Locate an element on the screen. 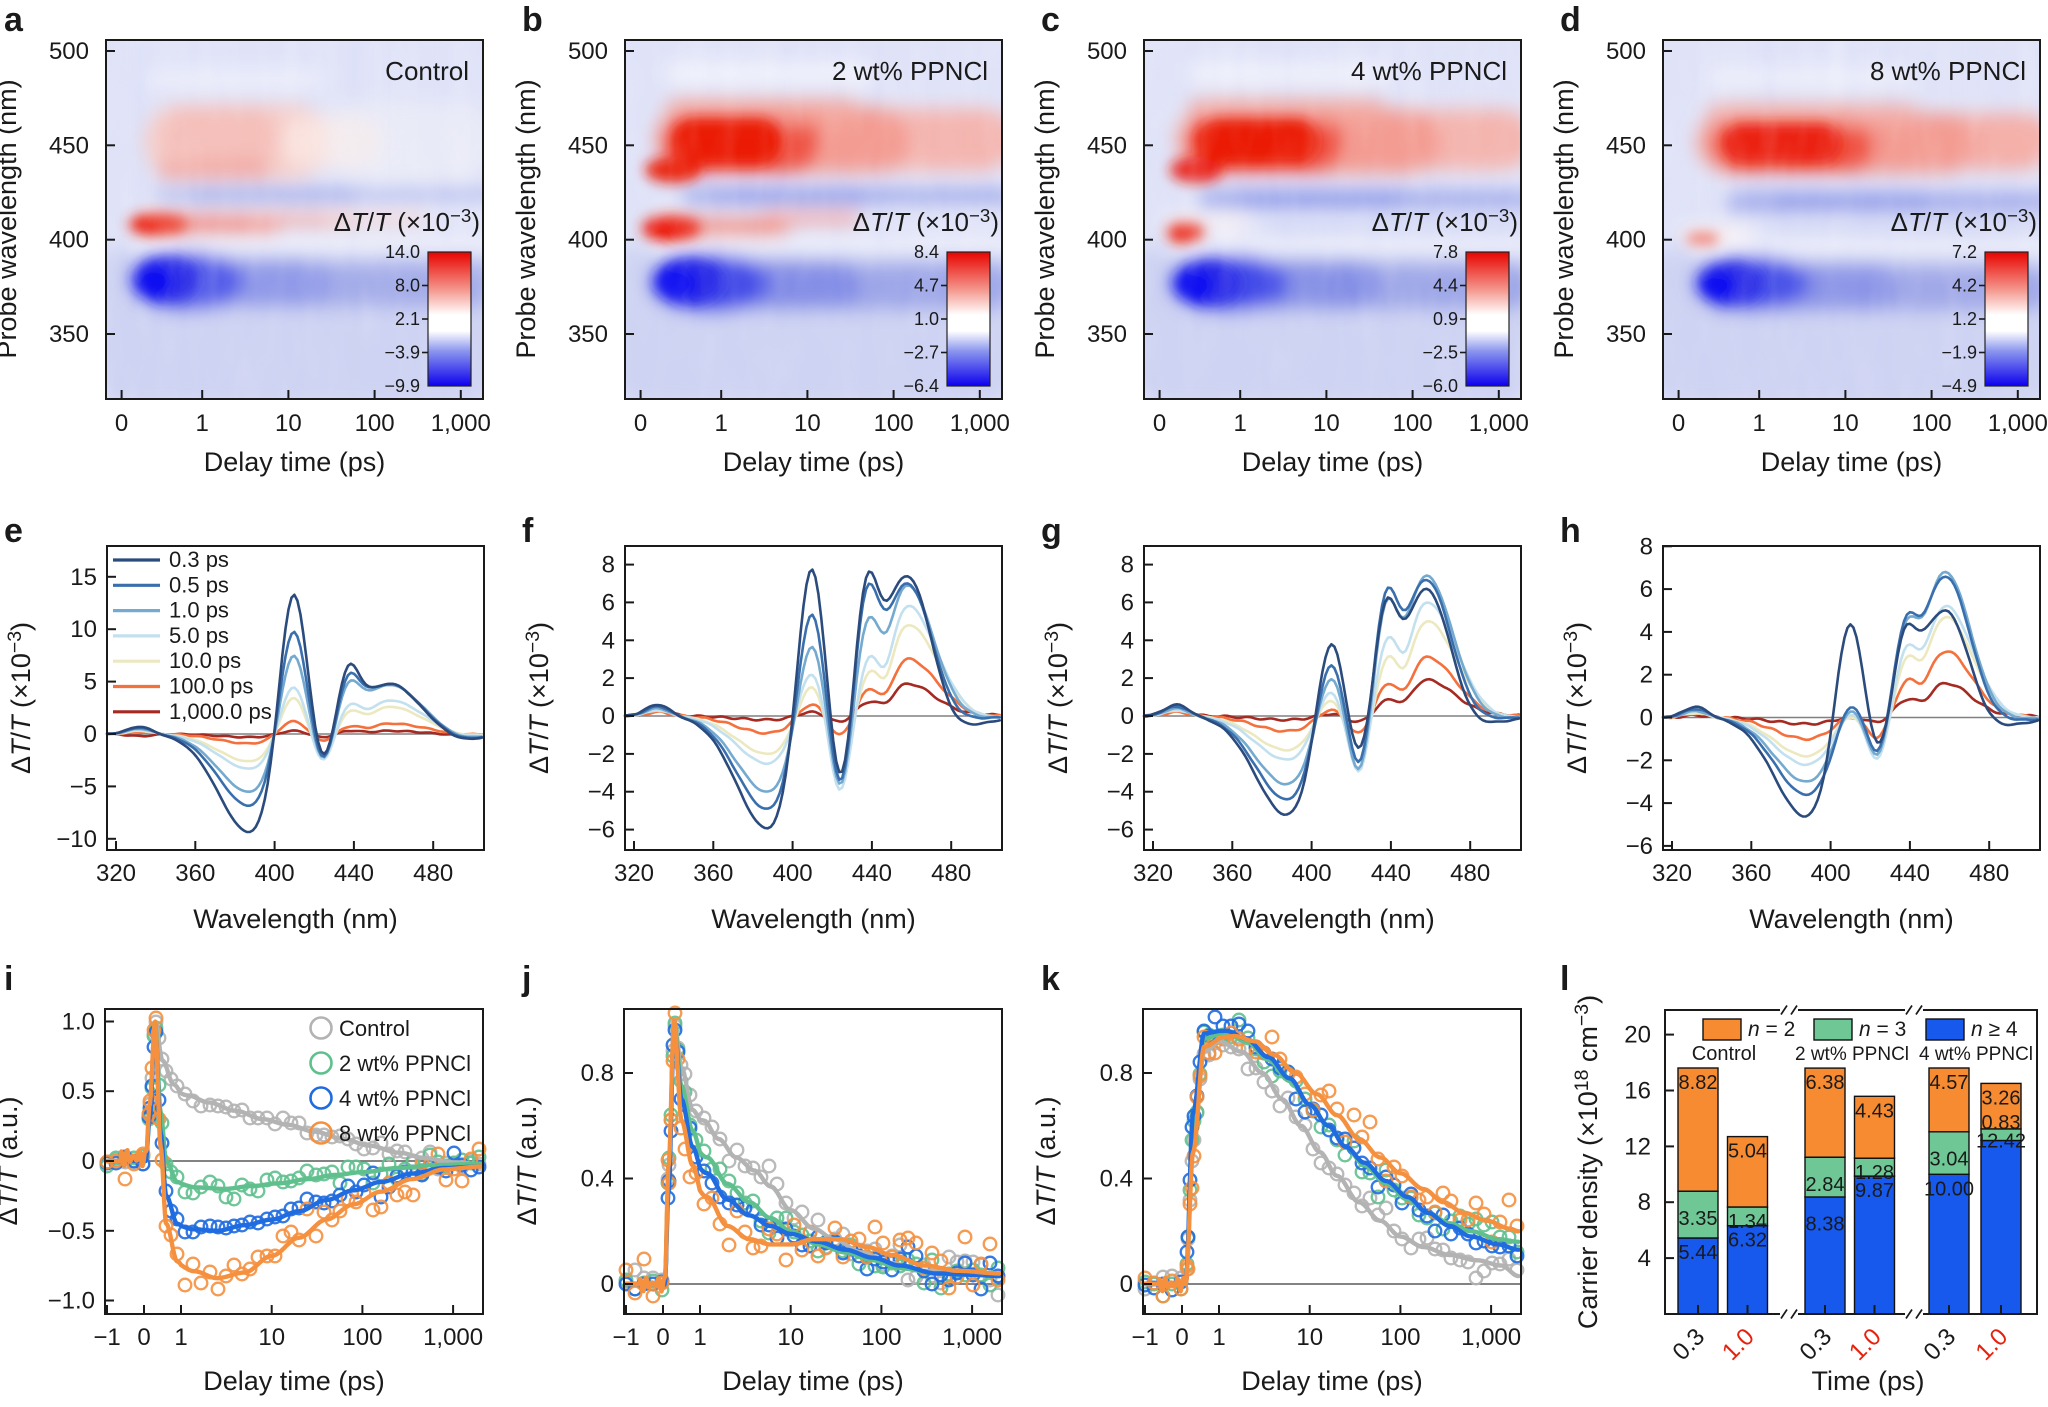  svg-text: 3.35 is located at coordinates (1698, 1219).